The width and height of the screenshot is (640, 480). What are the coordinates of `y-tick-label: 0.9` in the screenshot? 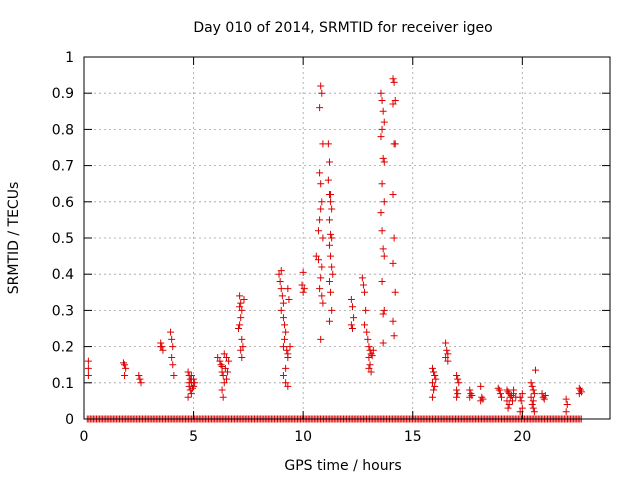 It's located at (63, 94).